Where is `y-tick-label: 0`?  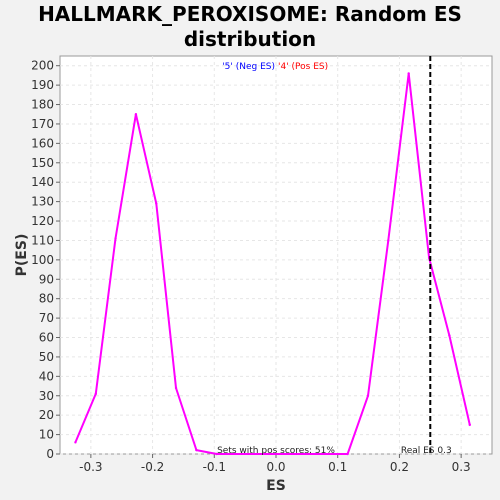
y-tick-label: 0 is located at coordinates (50, 454).